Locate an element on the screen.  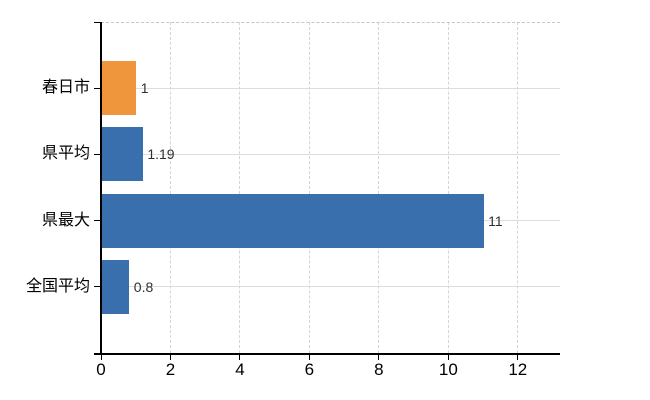
bar-value-label: 1.19 is located at coordinates (161, 154).